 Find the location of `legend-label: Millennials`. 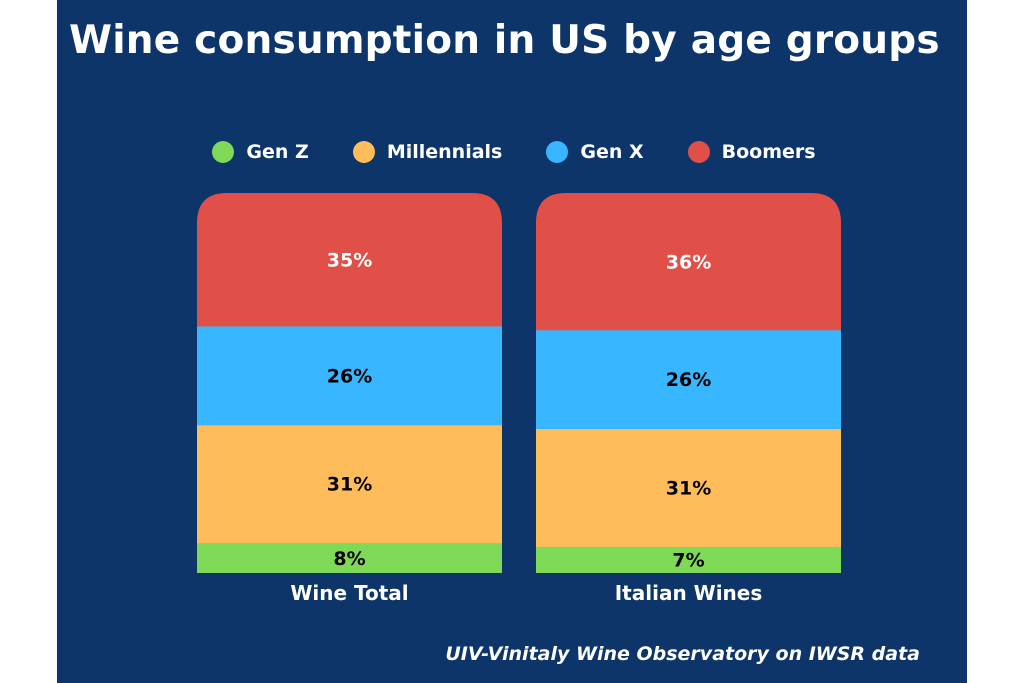

legend-label: Millennials is located at coordinates (444, 152).